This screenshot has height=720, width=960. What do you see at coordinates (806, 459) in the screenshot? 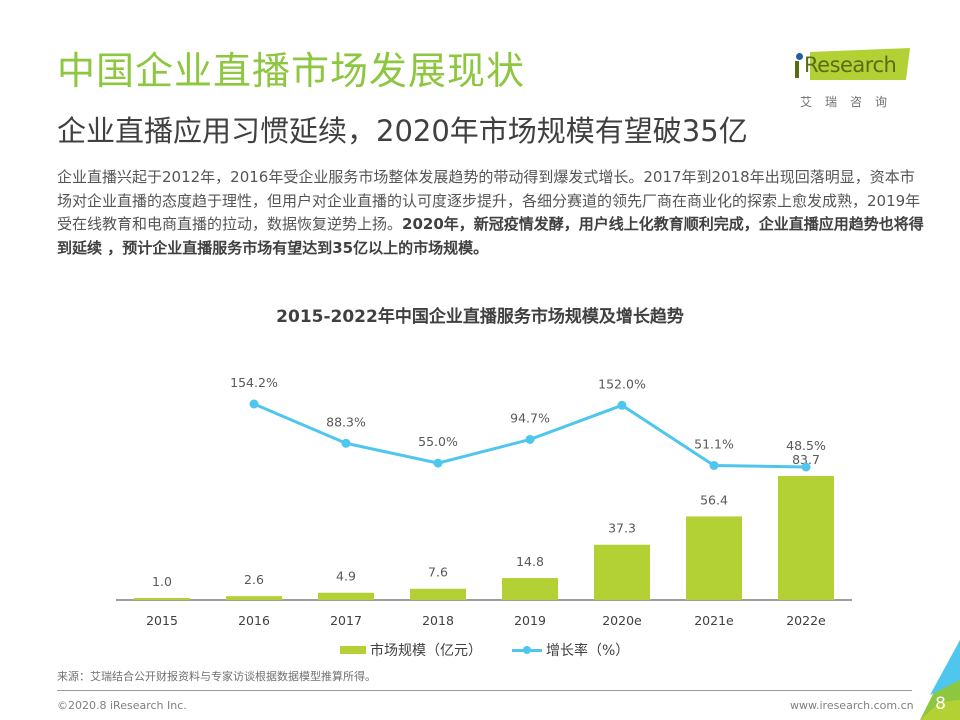
I see `bar-value-label: 83.7` at bounding box center [806, 459].